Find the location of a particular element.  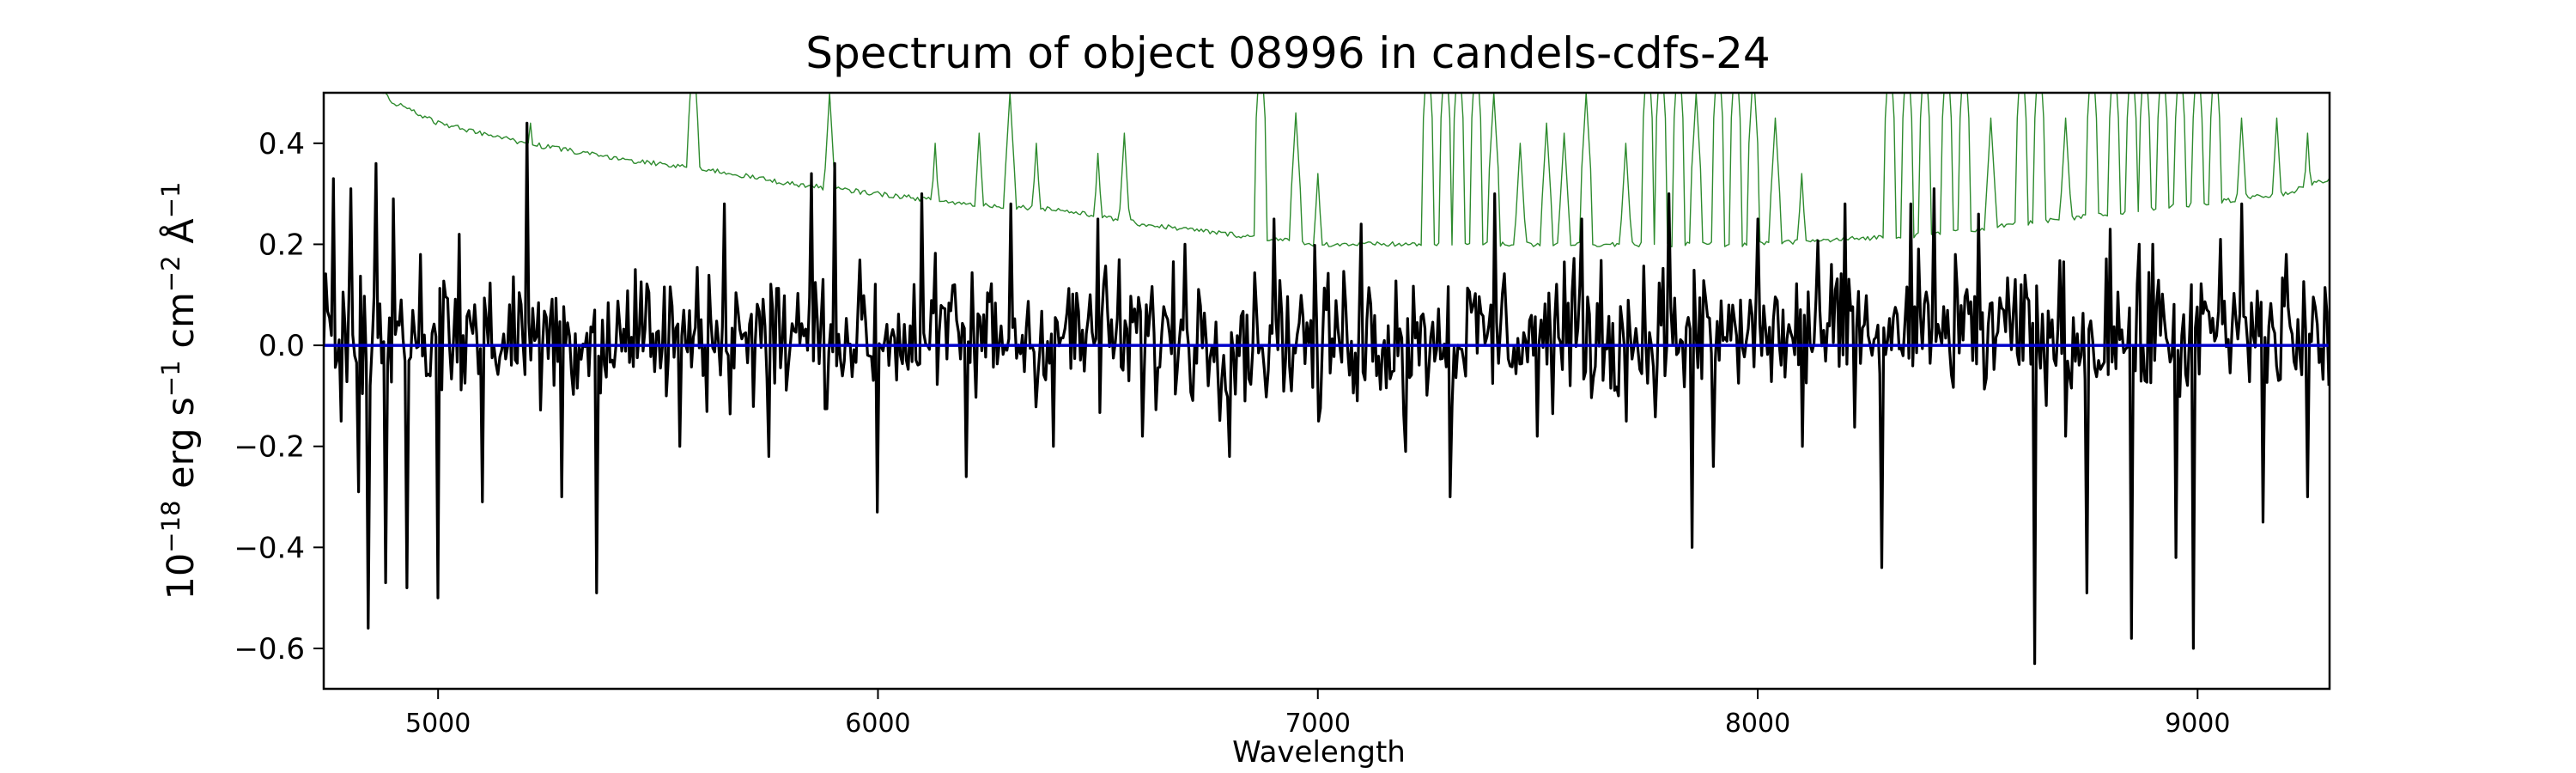

x-axis-ticks: 5000 6000 7000 8000 9000 is located at coordinates (1317, 714).